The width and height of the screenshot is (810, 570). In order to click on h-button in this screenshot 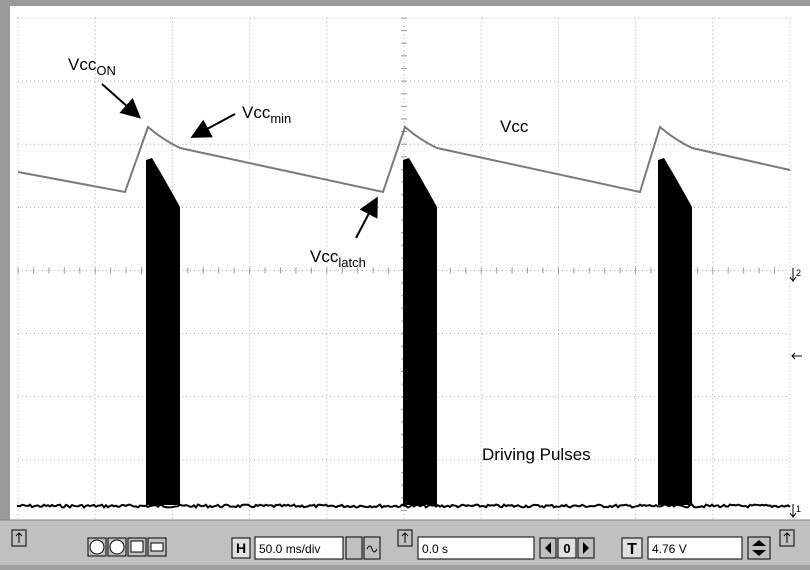, I will do `click(241, 548)`.